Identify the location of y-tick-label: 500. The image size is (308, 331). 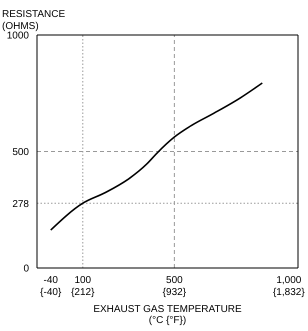
(21, 152).